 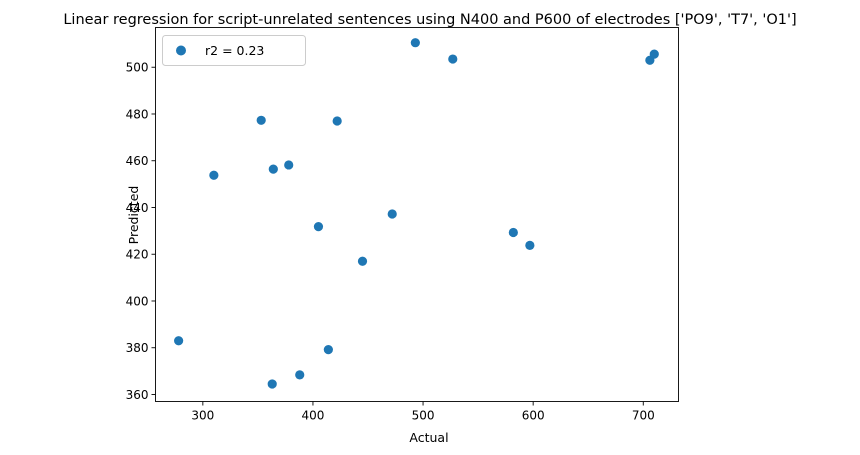 I want to click on y-tick-label: 480, so click(x=137, y=114).